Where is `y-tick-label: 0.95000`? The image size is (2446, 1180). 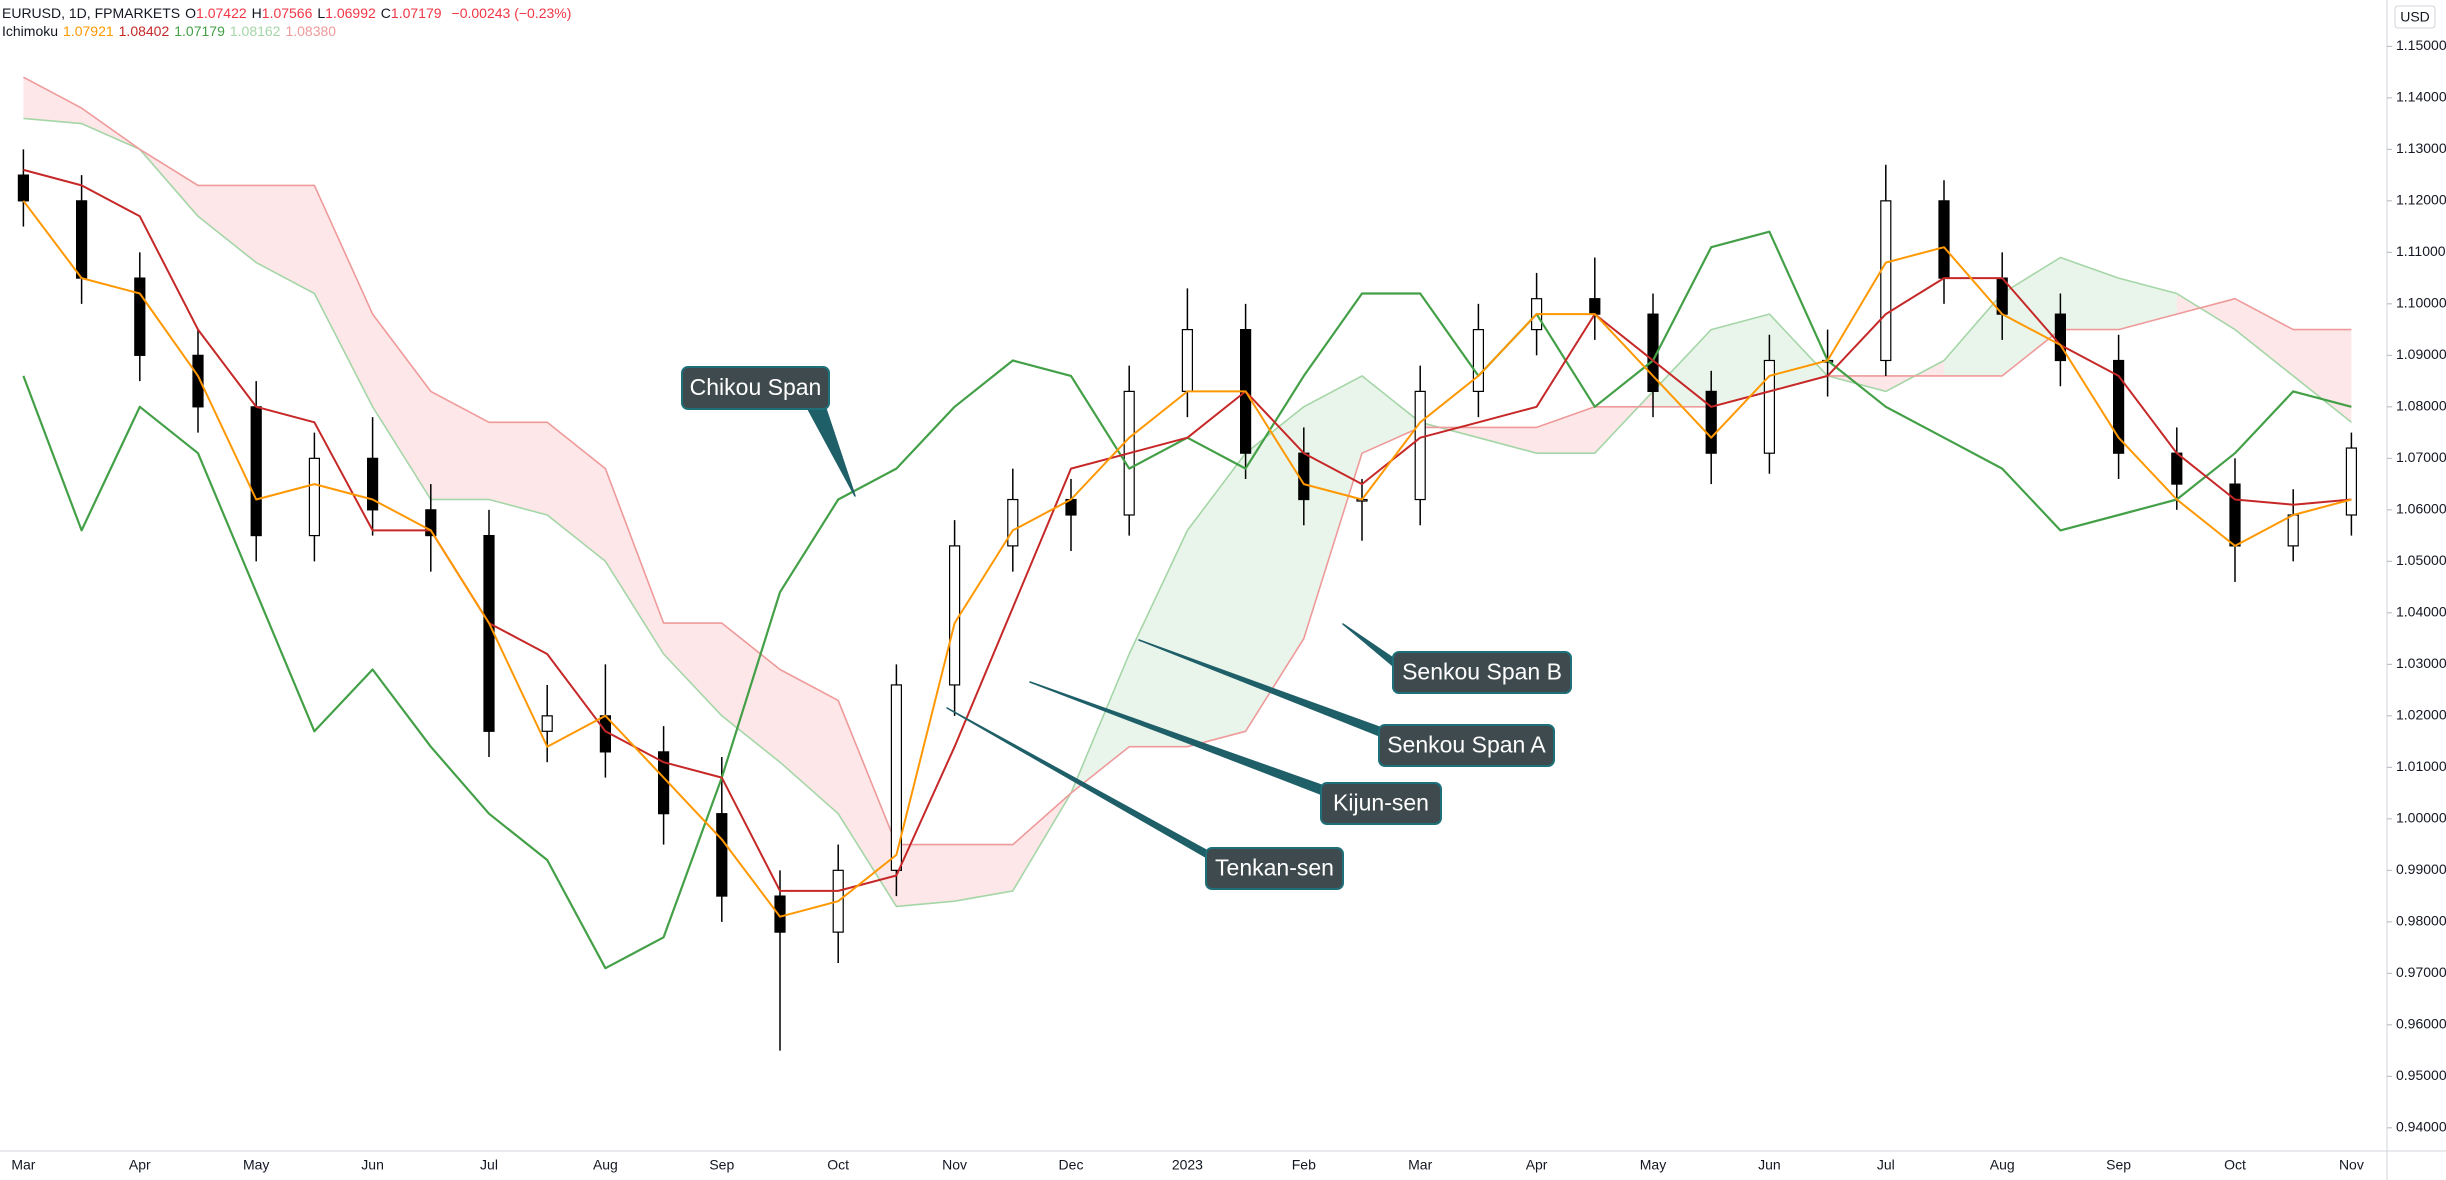
y-tick-label: 0.95000 is located at coordinates (2421, 1075).